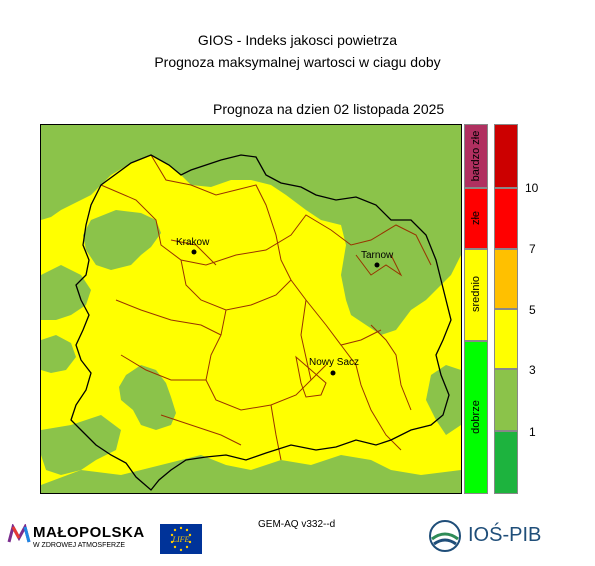 This screenshot has height=566, width=595. I want to click on eu-flag-icon: LIFE, so click(181, 539).